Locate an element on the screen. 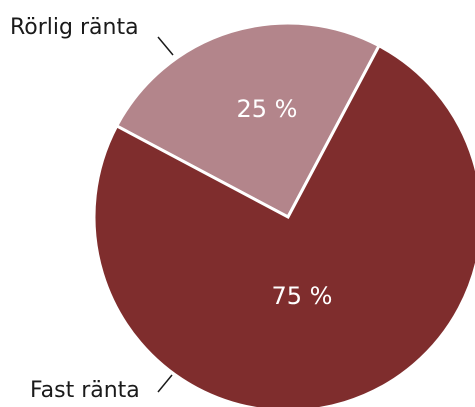  slice-value-label: 75 % is located at coordinates (302, 296).